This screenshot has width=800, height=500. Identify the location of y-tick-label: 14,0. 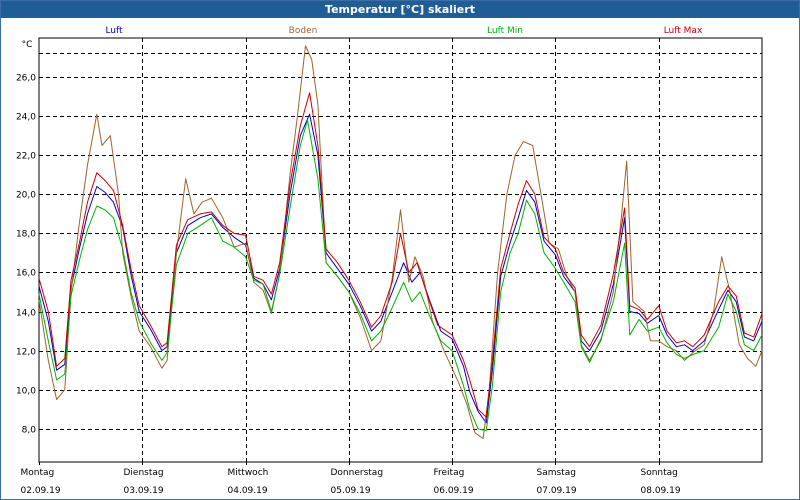
(26, 314).